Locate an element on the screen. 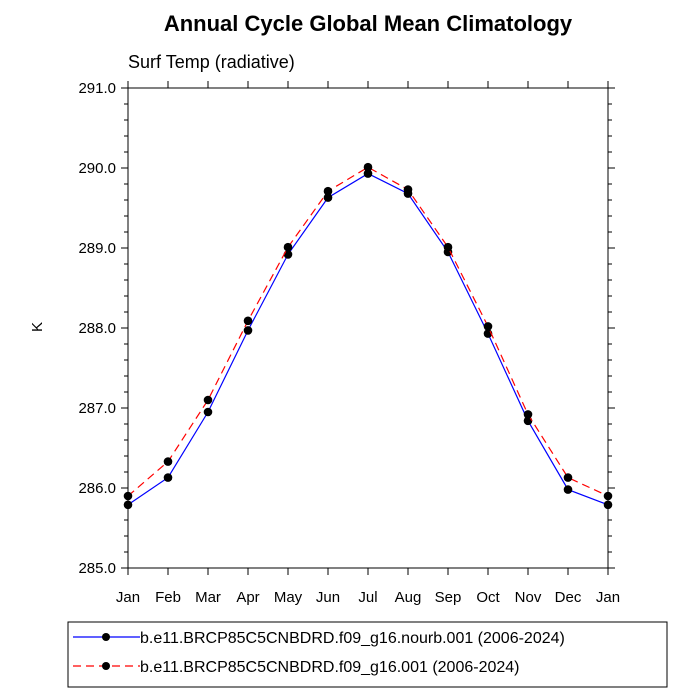 Image resolution: width=700 pixels, height=700 pixels. y-tick-label: 291.0 is located at coordinates (97, 88).